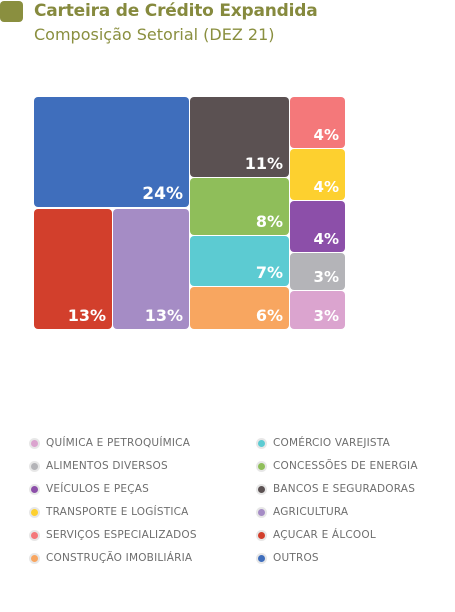  What do you see at coordinates (176, 11) in the screenshot?
I see `chart-title: Carteira de Crédito Expandida` at bounding box center [176, 11].